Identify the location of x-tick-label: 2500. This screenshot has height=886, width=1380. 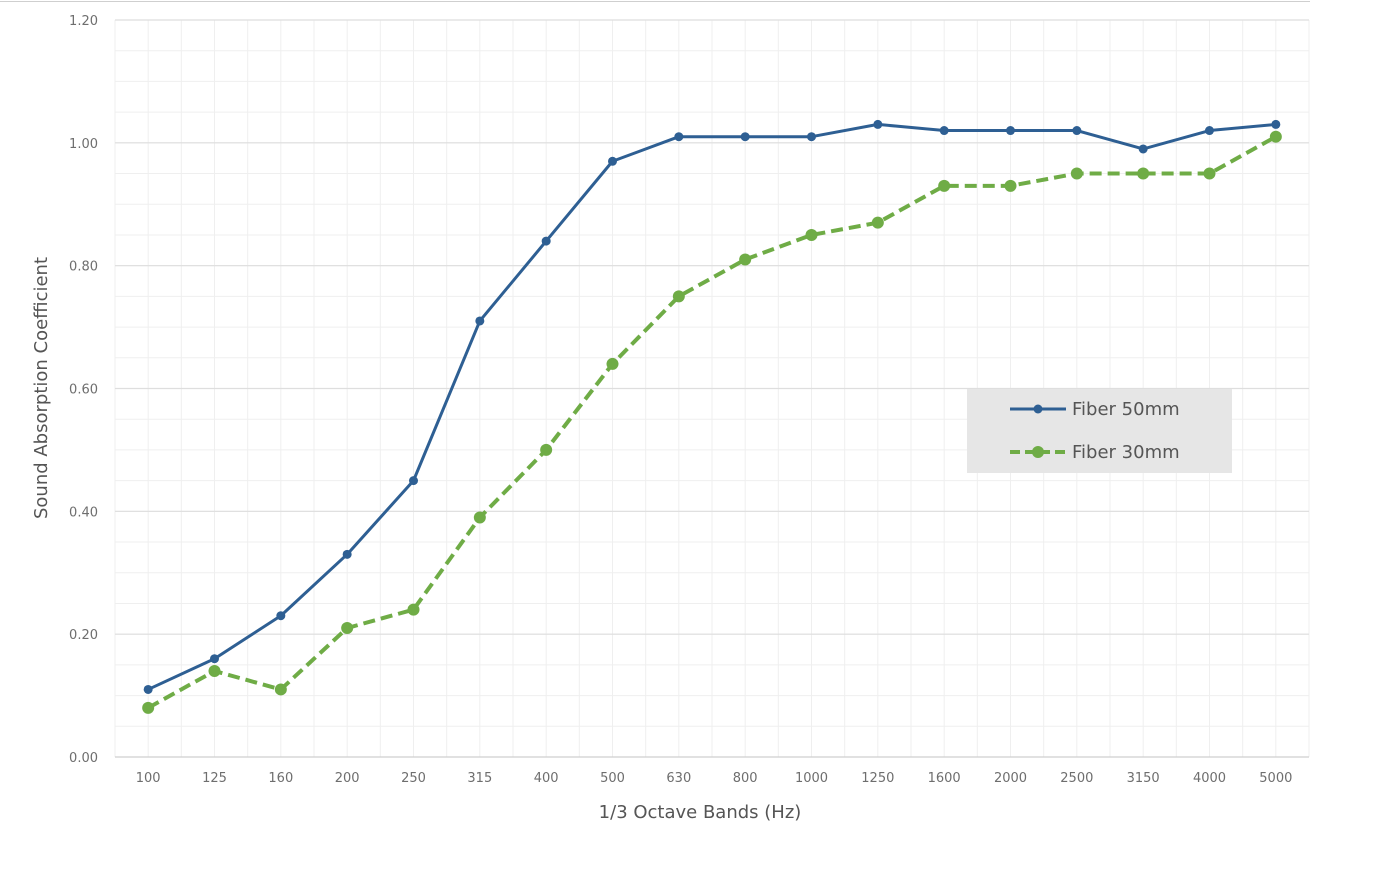
(1076, 778).